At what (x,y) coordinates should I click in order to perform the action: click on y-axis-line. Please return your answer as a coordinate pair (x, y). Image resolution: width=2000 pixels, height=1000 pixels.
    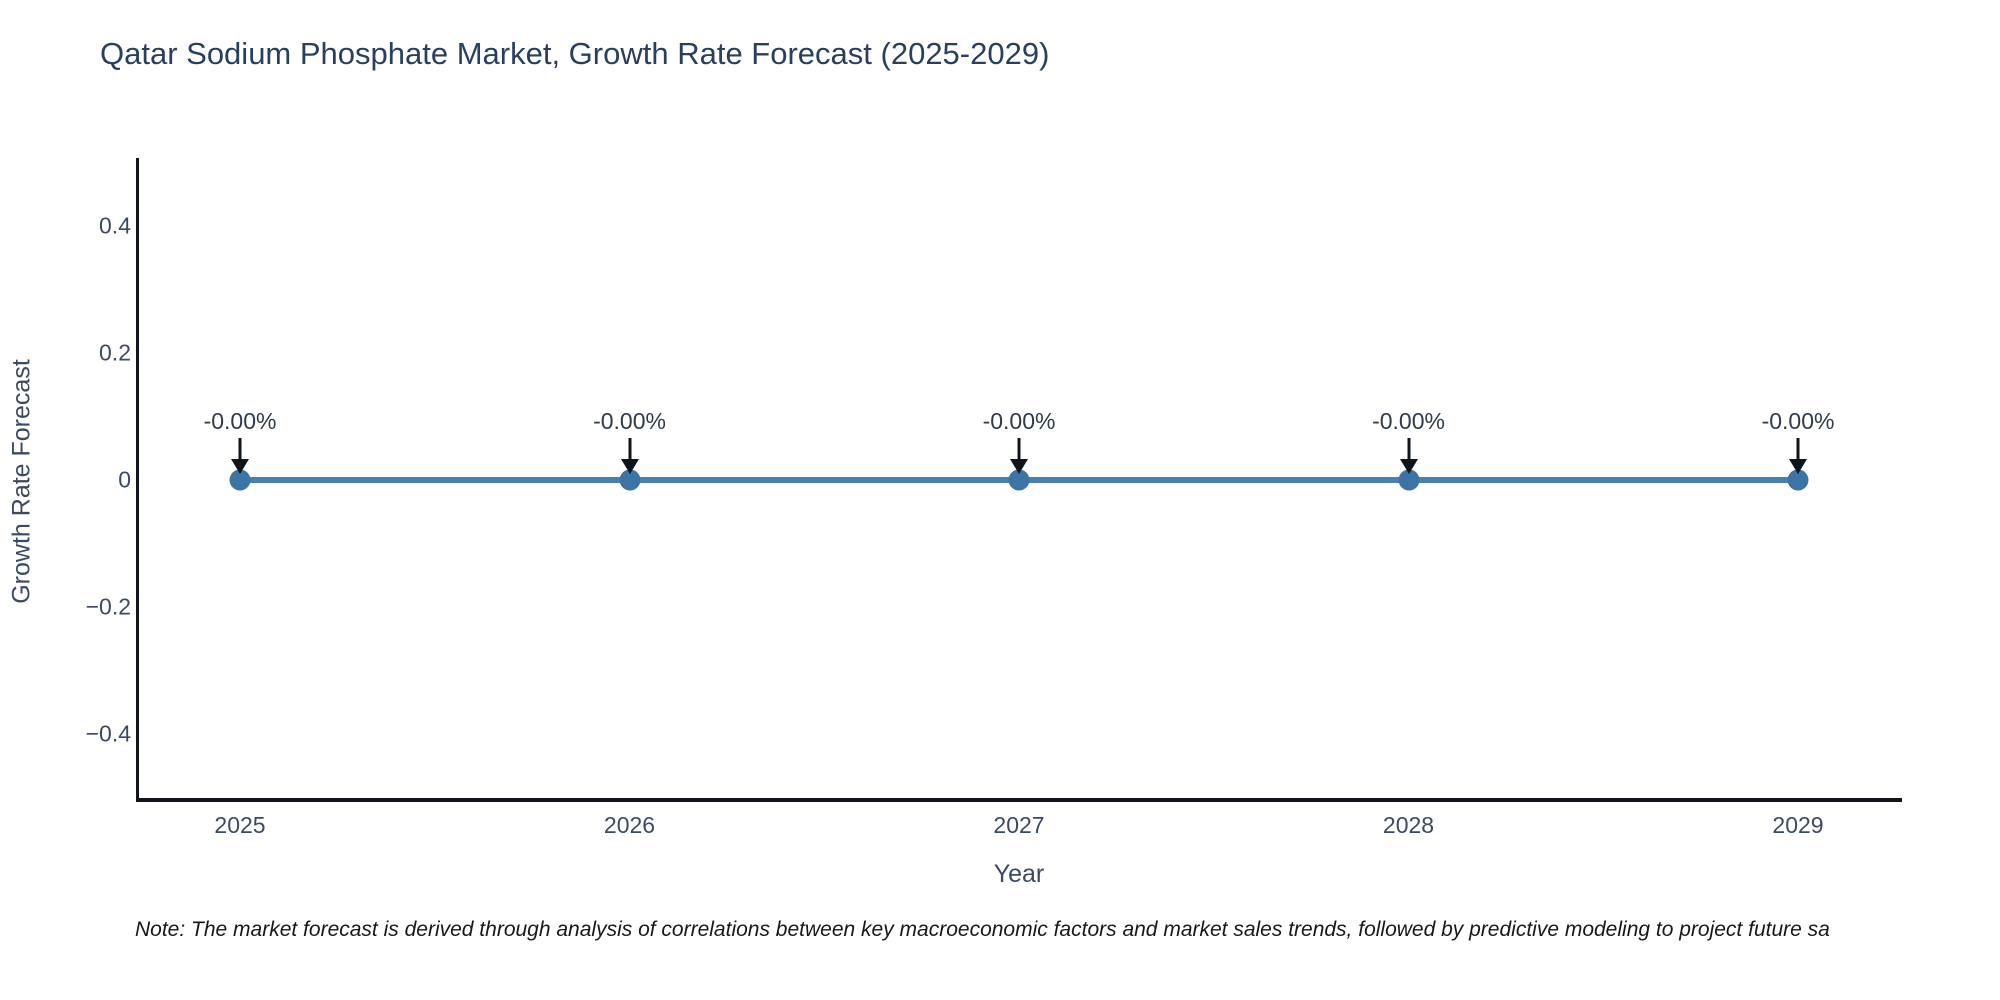
    Looking at the image, I should click on (137, 480).